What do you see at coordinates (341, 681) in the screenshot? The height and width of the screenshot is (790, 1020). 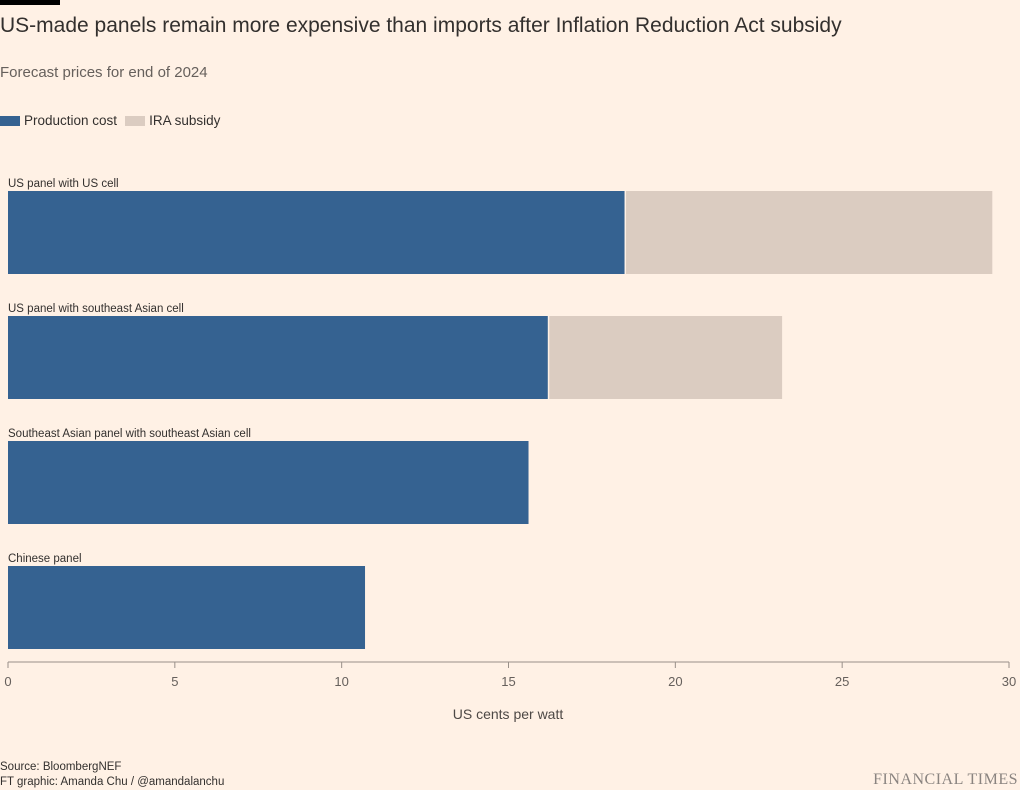 I see `x-tick-label: 10` at bounding box center [341, 681].